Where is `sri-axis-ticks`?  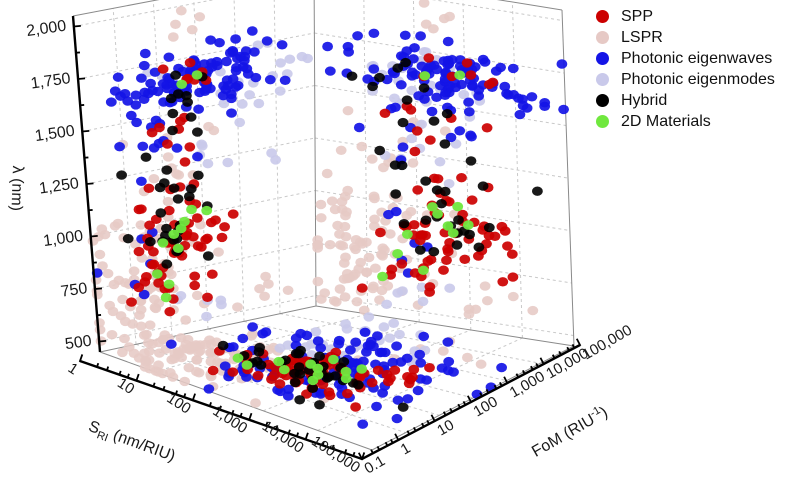 sri-axis-ticks is located at coordinates (222, 407).